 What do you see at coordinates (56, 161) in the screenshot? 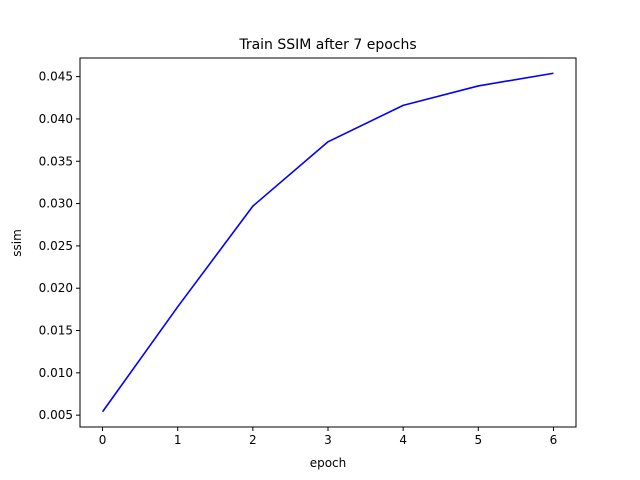
I see `y-tick-label: 0.035` at bounding box center [56, 161].